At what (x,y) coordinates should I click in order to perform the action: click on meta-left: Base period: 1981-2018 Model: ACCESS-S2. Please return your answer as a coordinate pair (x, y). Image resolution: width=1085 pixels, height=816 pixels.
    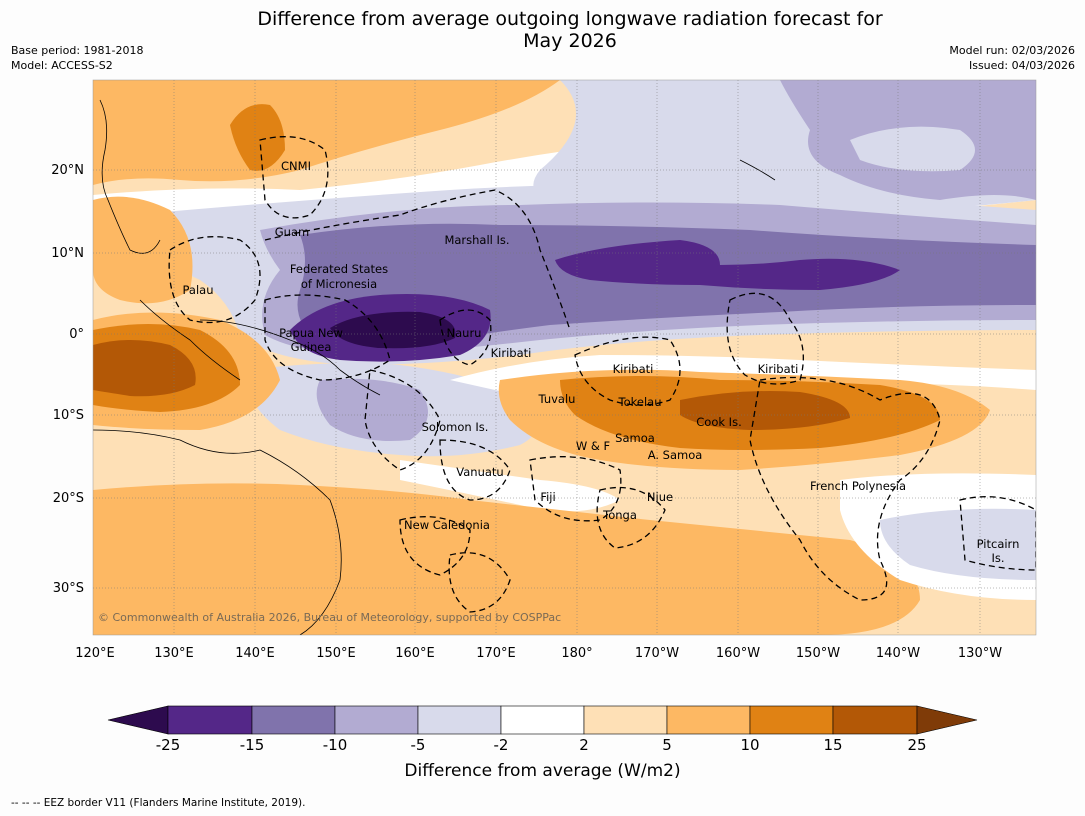
    Looking at the image, I should click on (77, 58).